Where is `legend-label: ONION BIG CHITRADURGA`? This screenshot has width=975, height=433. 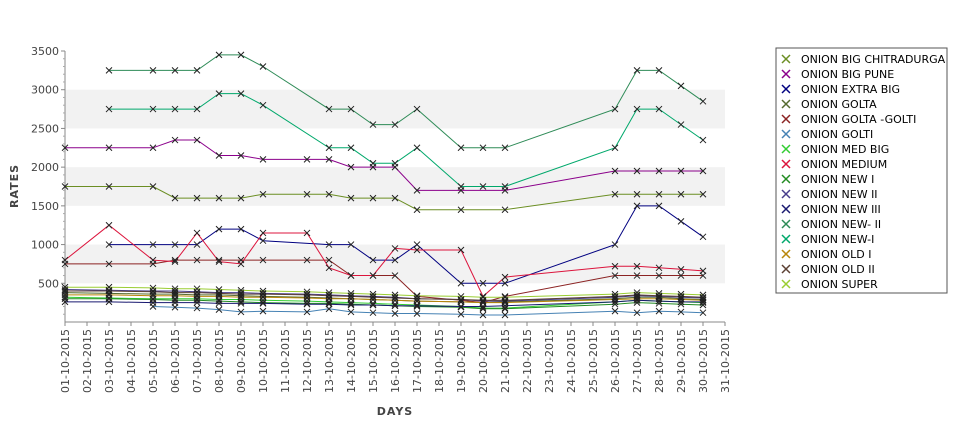
legend-label: ONION BIG CHITRADURGA is located at coordinates (873, 59).